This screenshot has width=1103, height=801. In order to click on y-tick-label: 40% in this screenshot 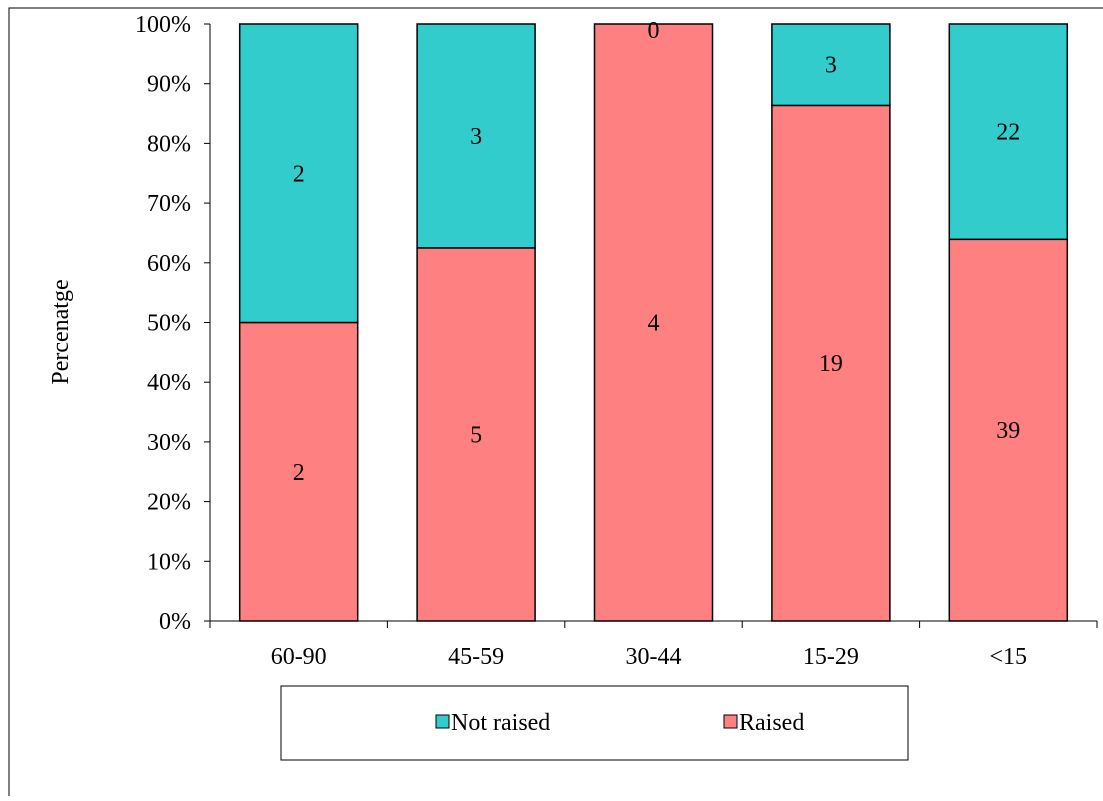, I will do `click(169, 383)`.